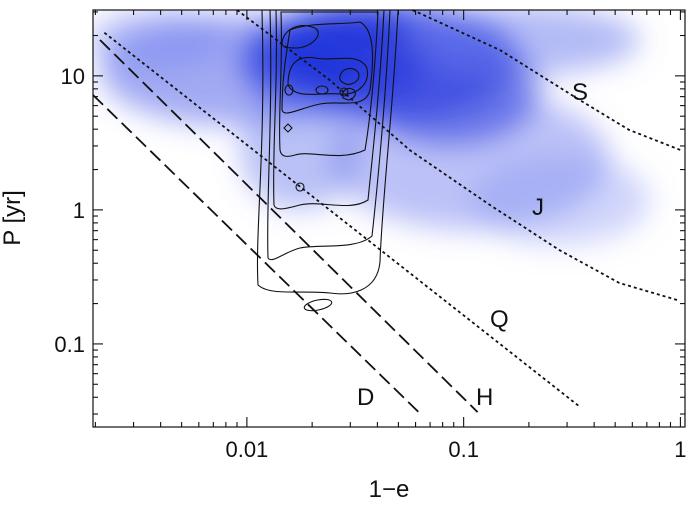 The image size is (695, 510). What do you see at coordinates (580, 92) in the screenshot?
I see `curve-label: S` at bounding box center [580, 92].